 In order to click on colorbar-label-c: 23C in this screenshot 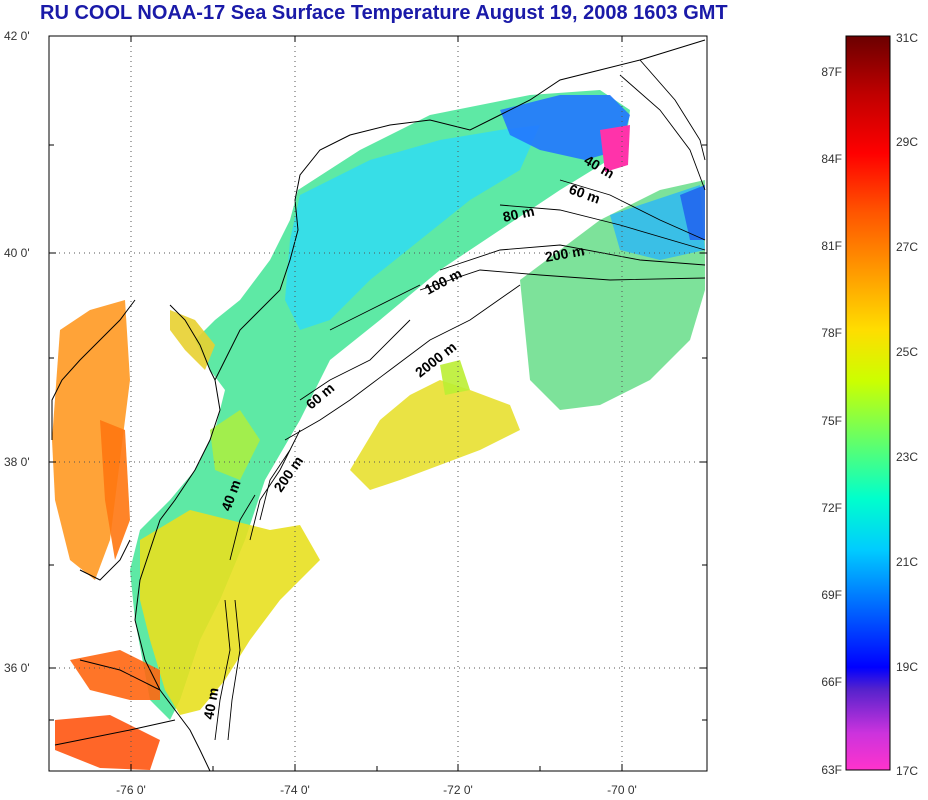, I will do `click(907, 457)`.